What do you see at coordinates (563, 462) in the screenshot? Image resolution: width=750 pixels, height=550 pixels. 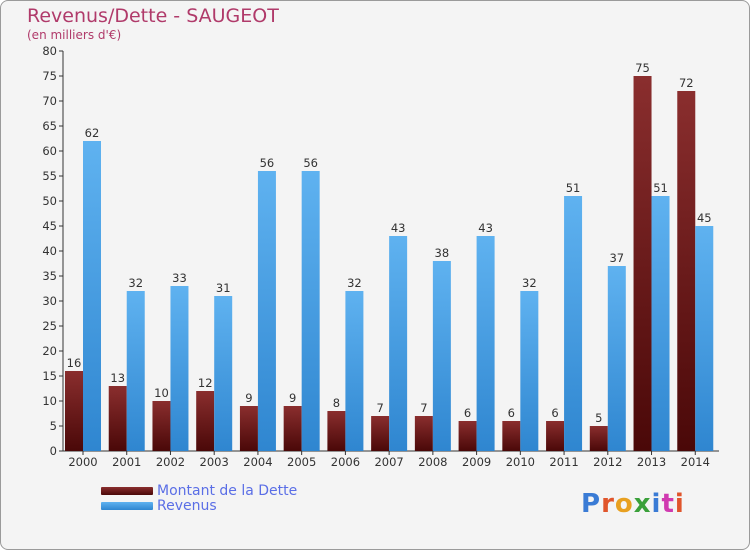 I see `x-tick-label: 2011` at bounding box center [563, 462].